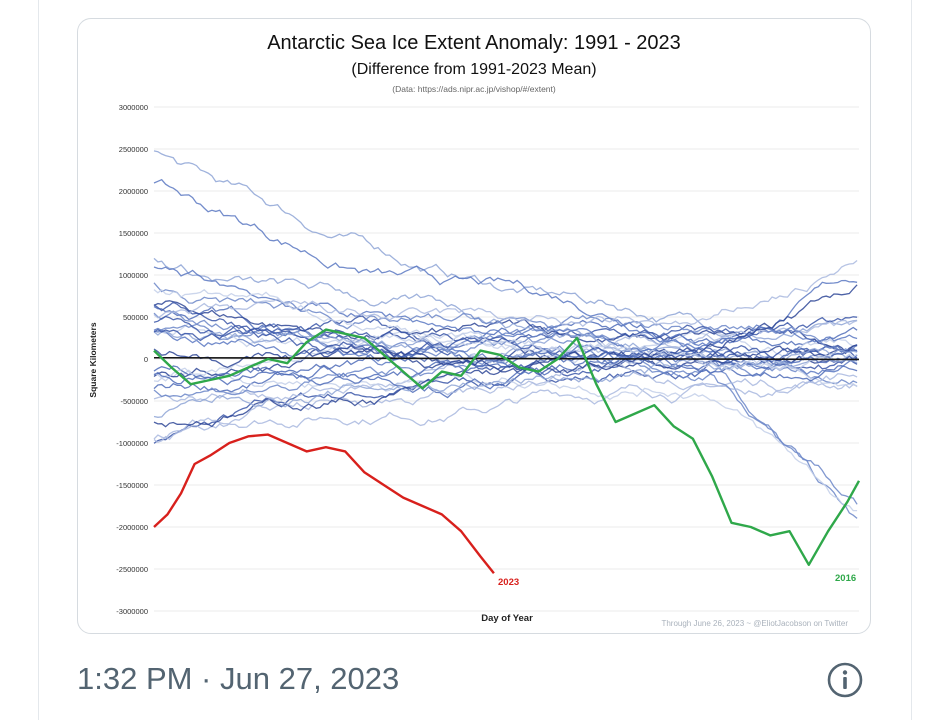 The height and width of the screenshot is (720, 948). What do you see at coordinates (132, 569) in the screenshot?
I see `y-tick-label: -2500000` at bounding box center [132, 569].